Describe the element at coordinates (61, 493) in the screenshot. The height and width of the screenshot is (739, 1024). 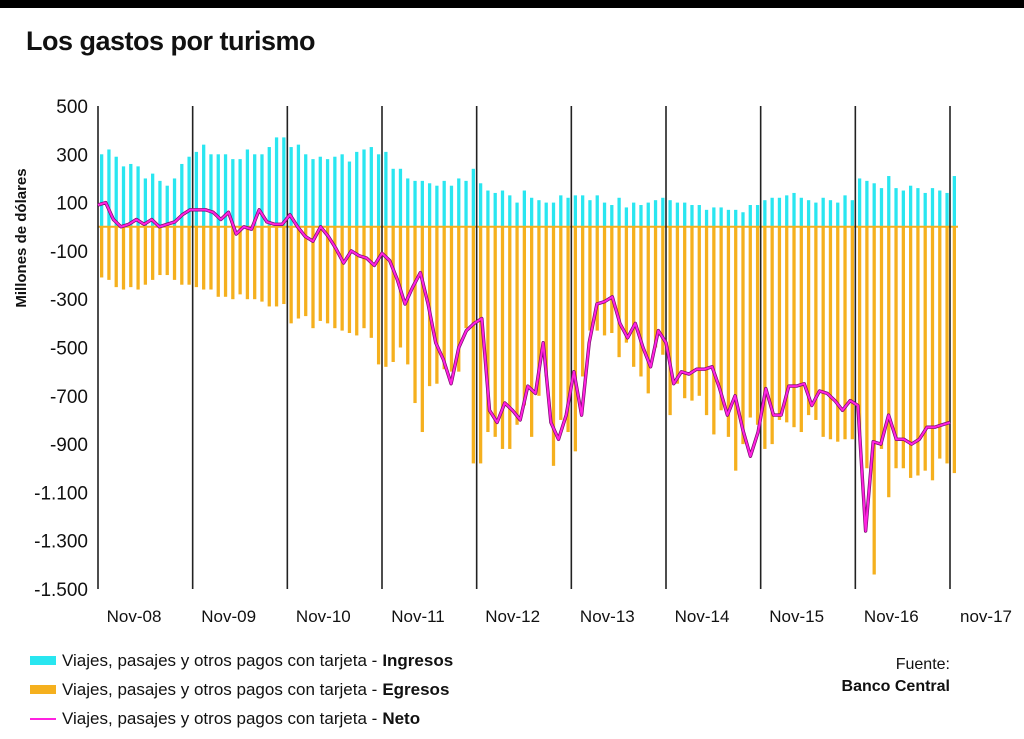
I see `y-tick-label: -1.100` at that location.